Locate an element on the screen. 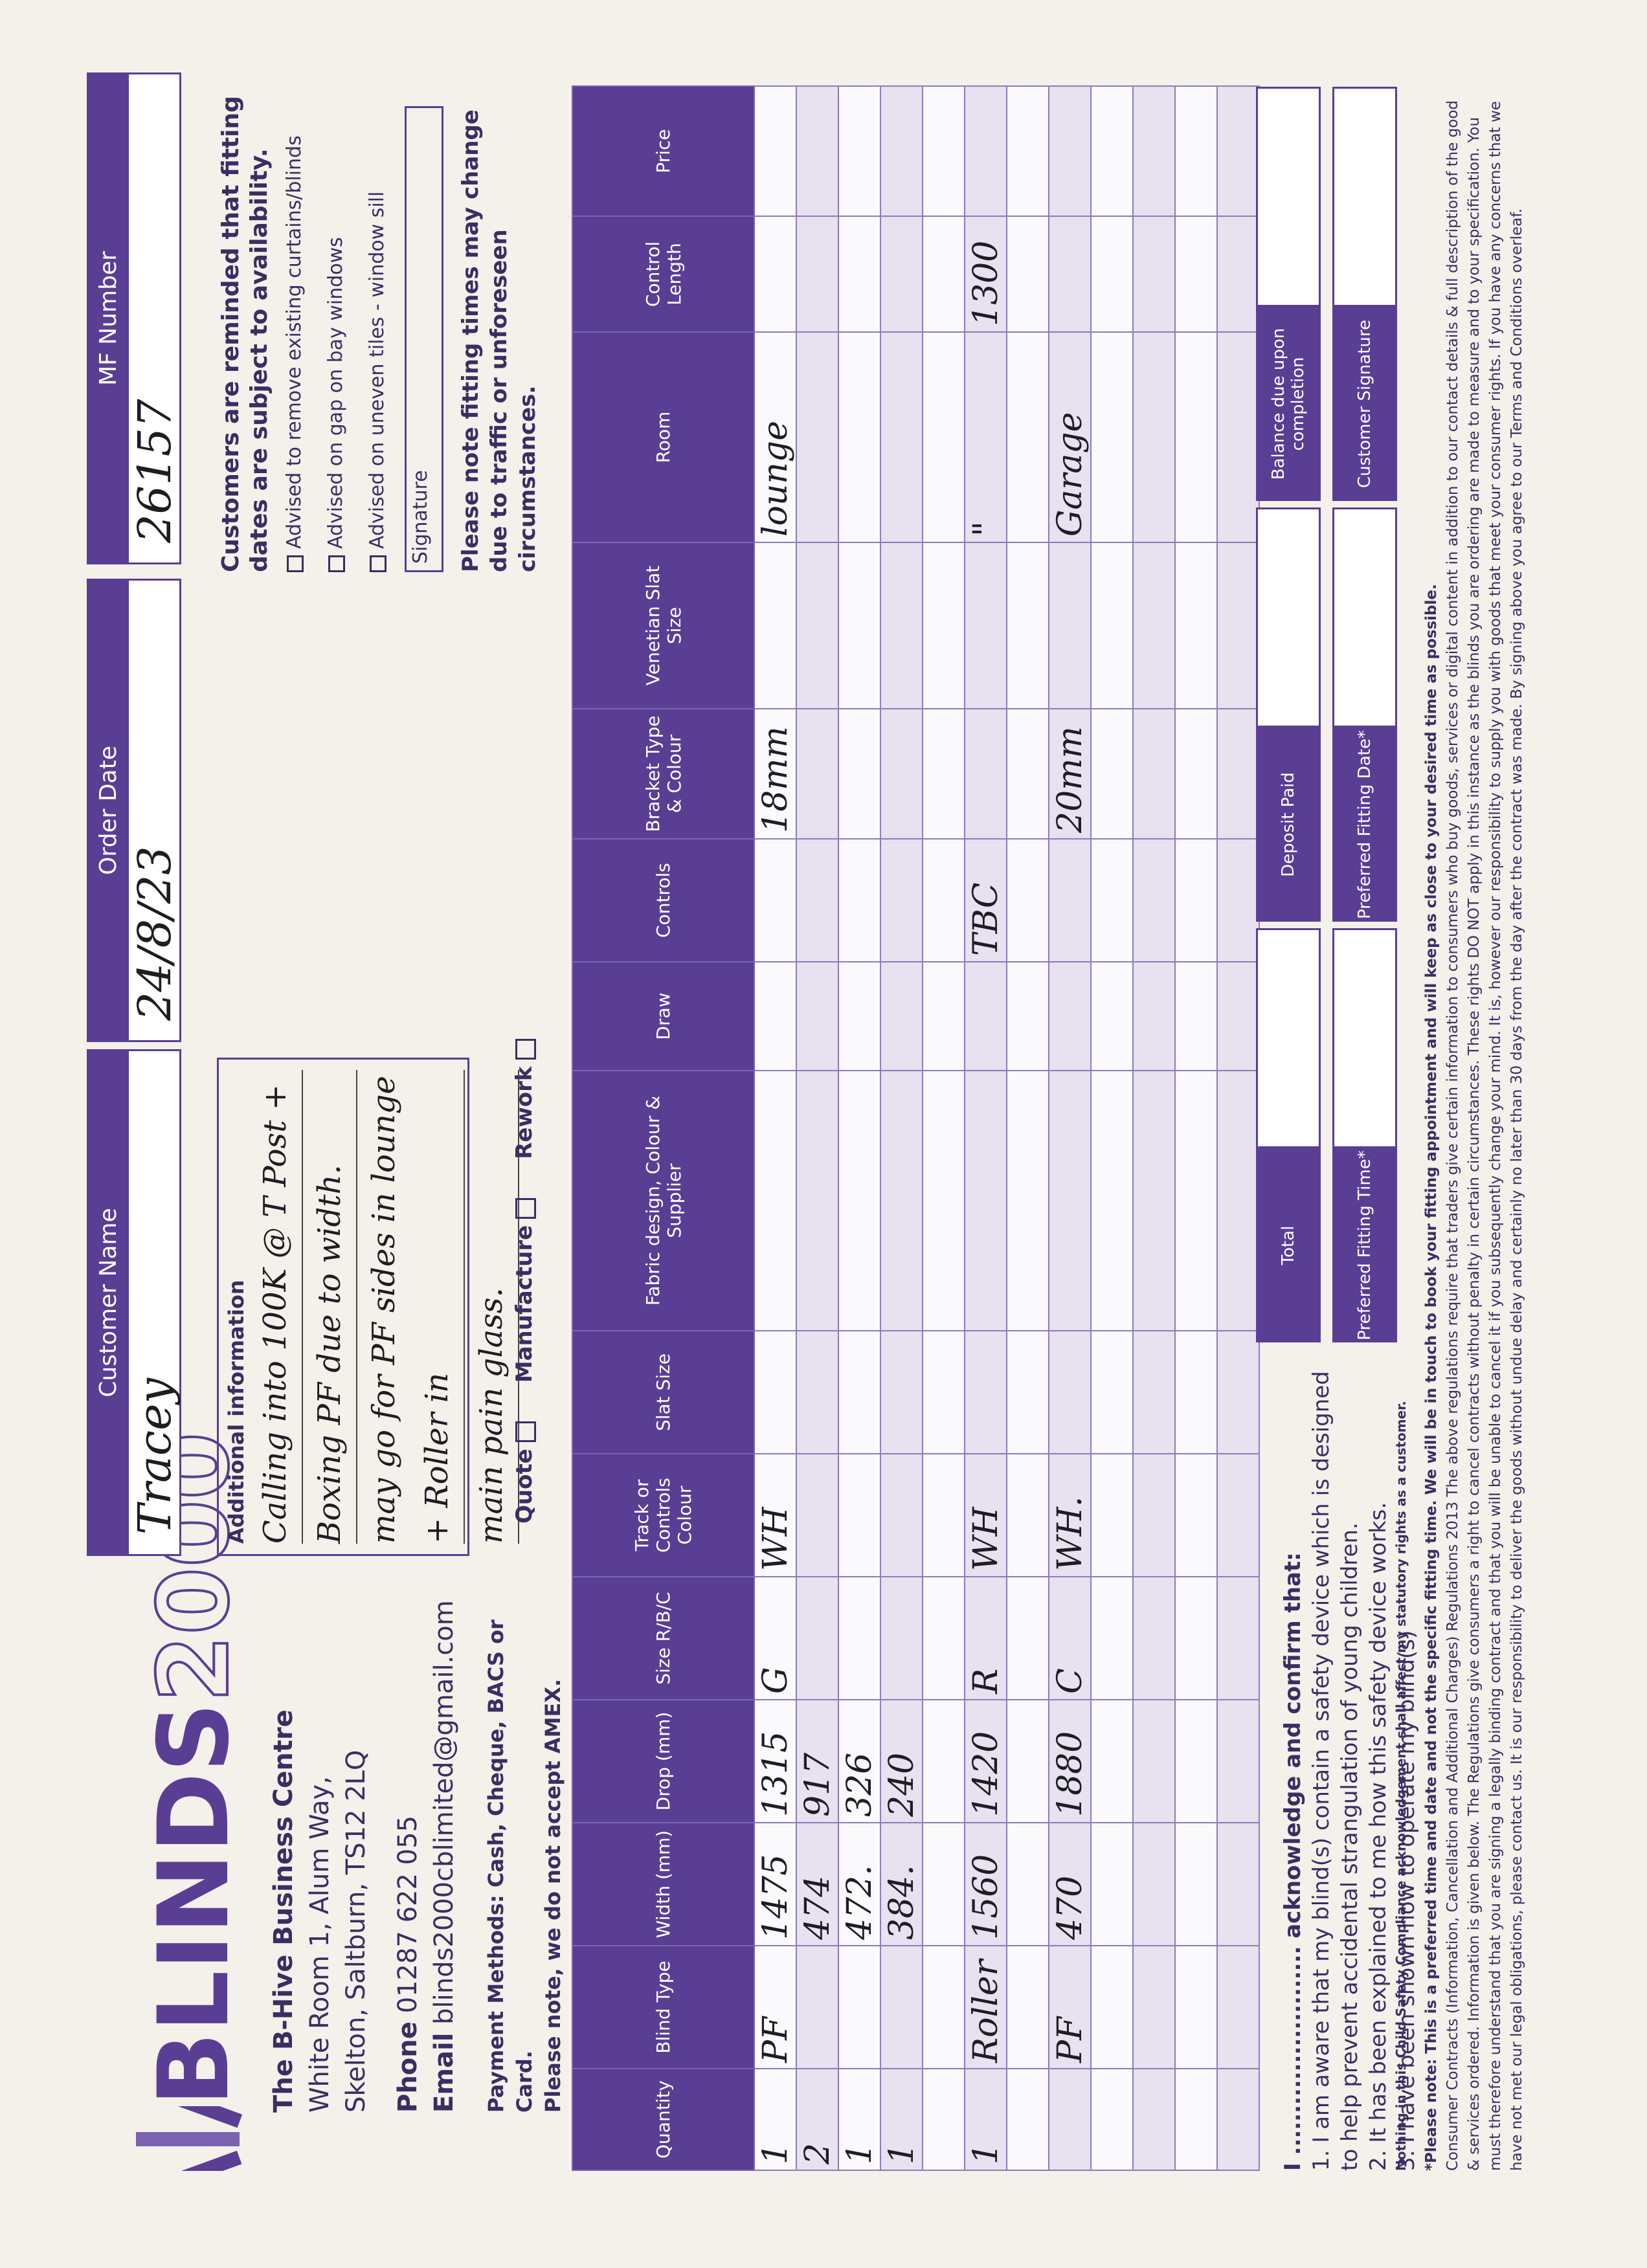  total-box: Customer Signature is located at coordinates (1364, 294).